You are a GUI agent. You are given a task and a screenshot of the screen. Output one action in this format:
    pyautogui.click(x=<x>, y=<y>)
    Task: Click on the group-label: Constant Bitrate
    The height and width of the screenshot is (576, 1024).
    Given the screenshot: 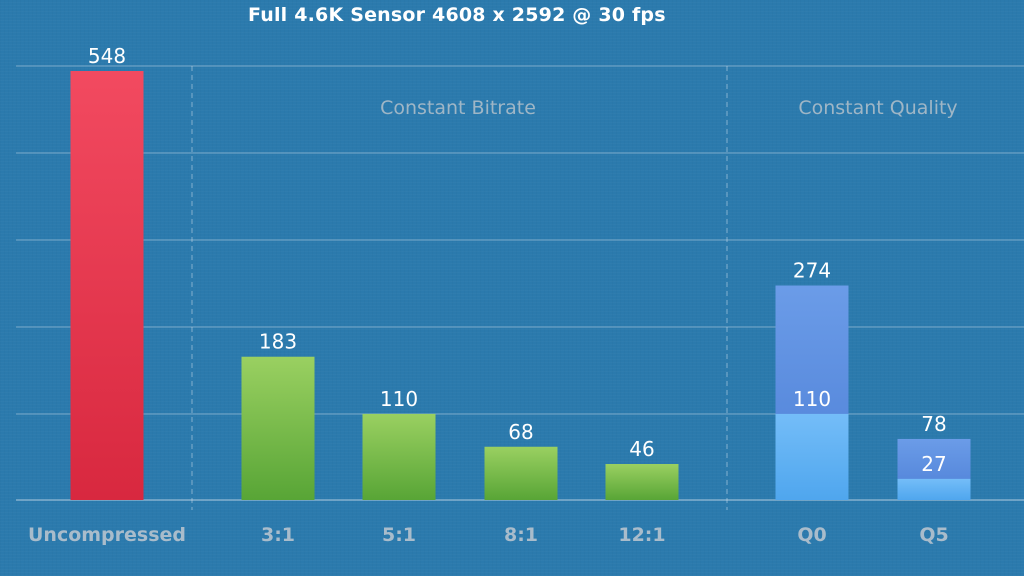 What is the action you would take?
    pyautogui.click(x=458, y=108)
    